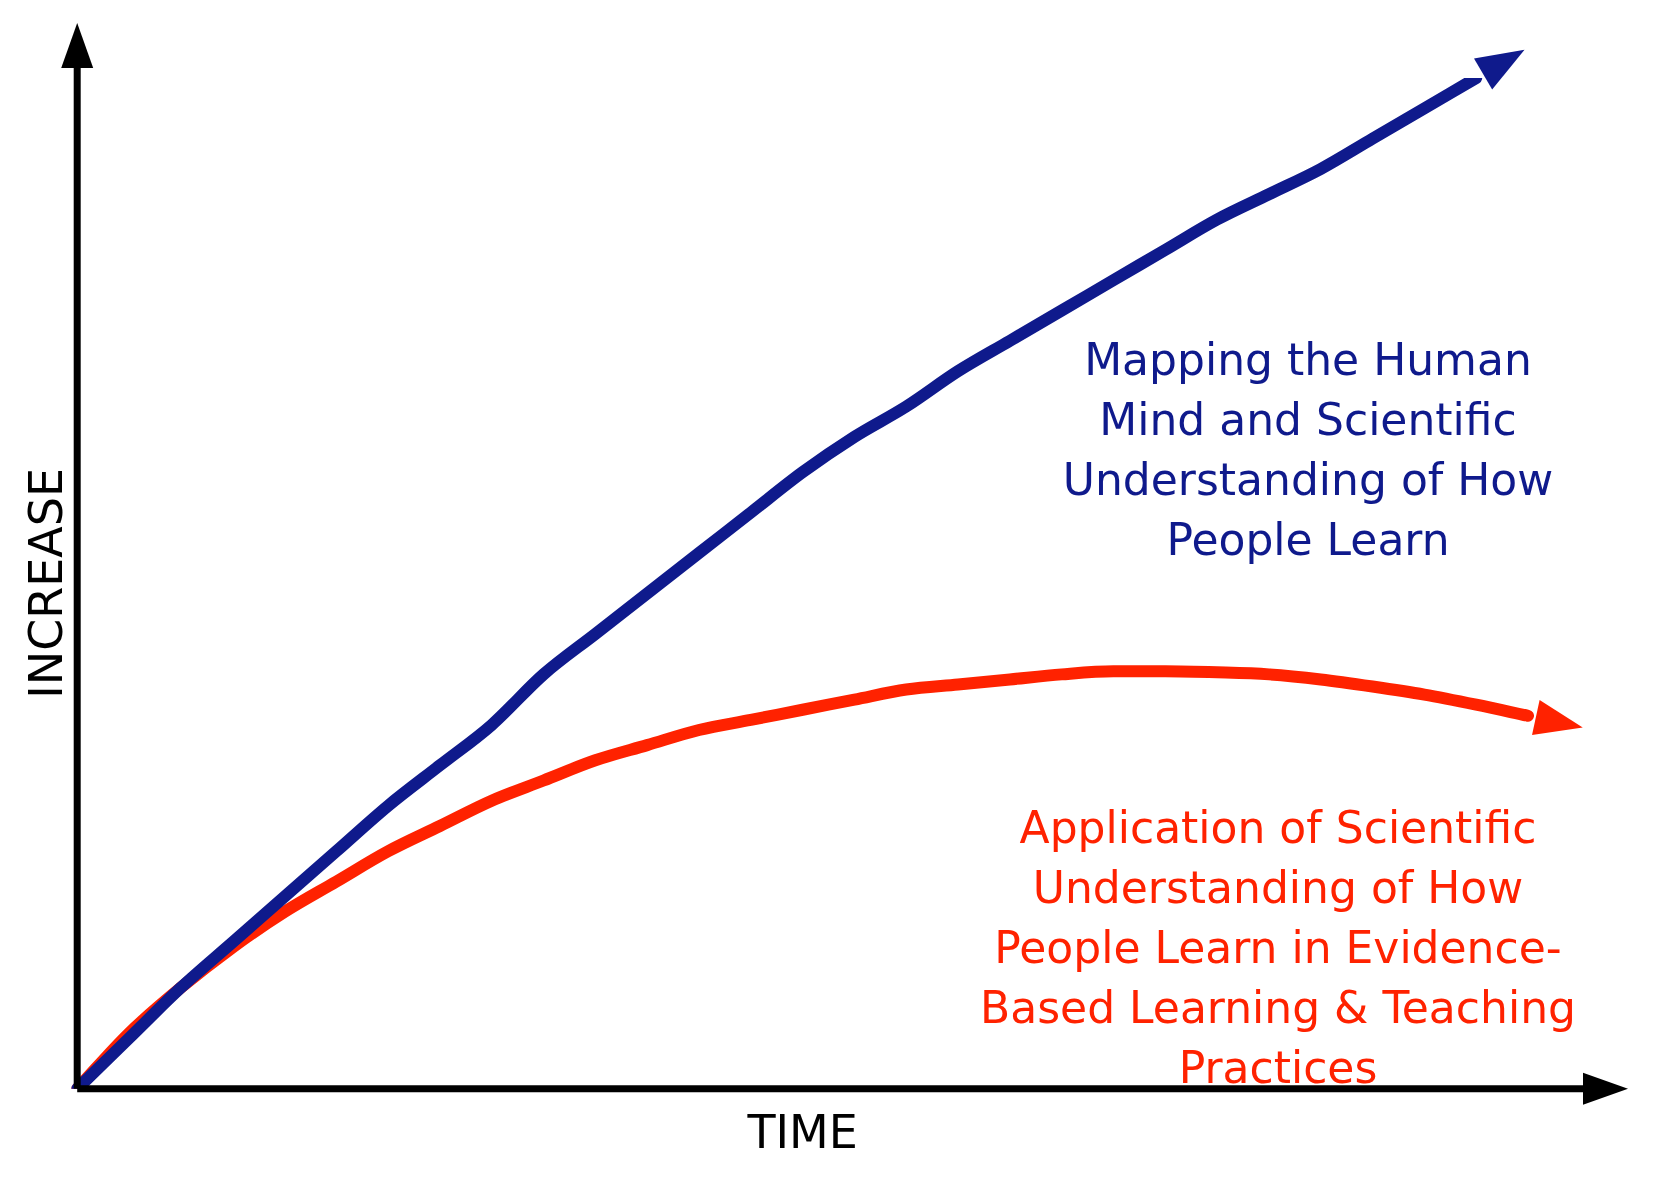 This screenshot has width=1665, height=1190. What do you see at coordinates (802, 1132) in the screenshot?
I see `x-axis-title: TIME` at bounding box center [802, 1132].